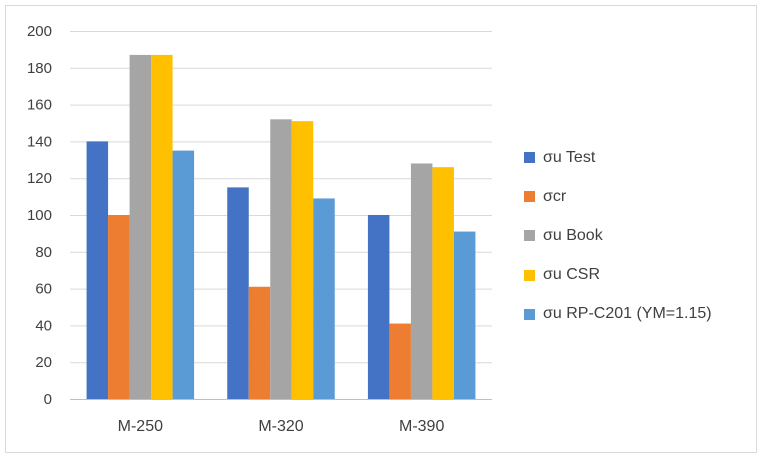  I want to click on y-tick-label: 40, so click(43, 325).